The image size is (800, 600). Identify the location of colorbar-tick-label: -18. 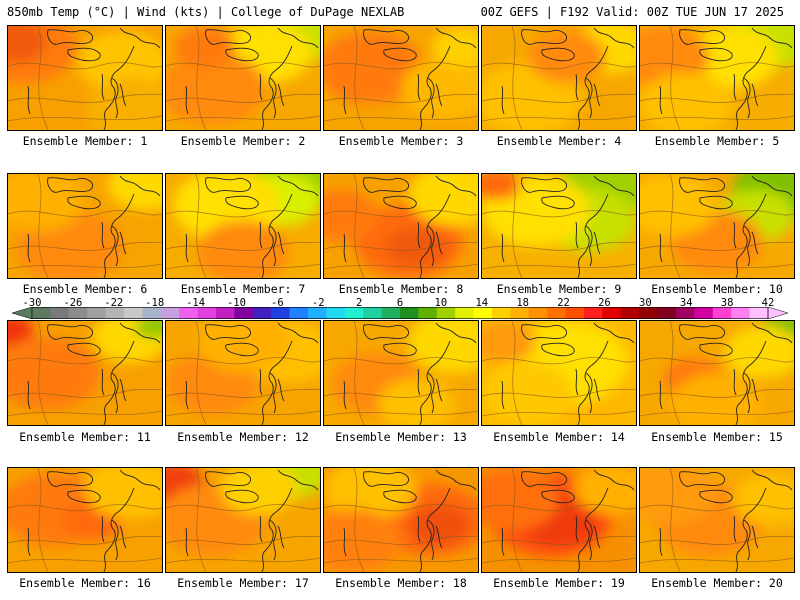
(155, 303).